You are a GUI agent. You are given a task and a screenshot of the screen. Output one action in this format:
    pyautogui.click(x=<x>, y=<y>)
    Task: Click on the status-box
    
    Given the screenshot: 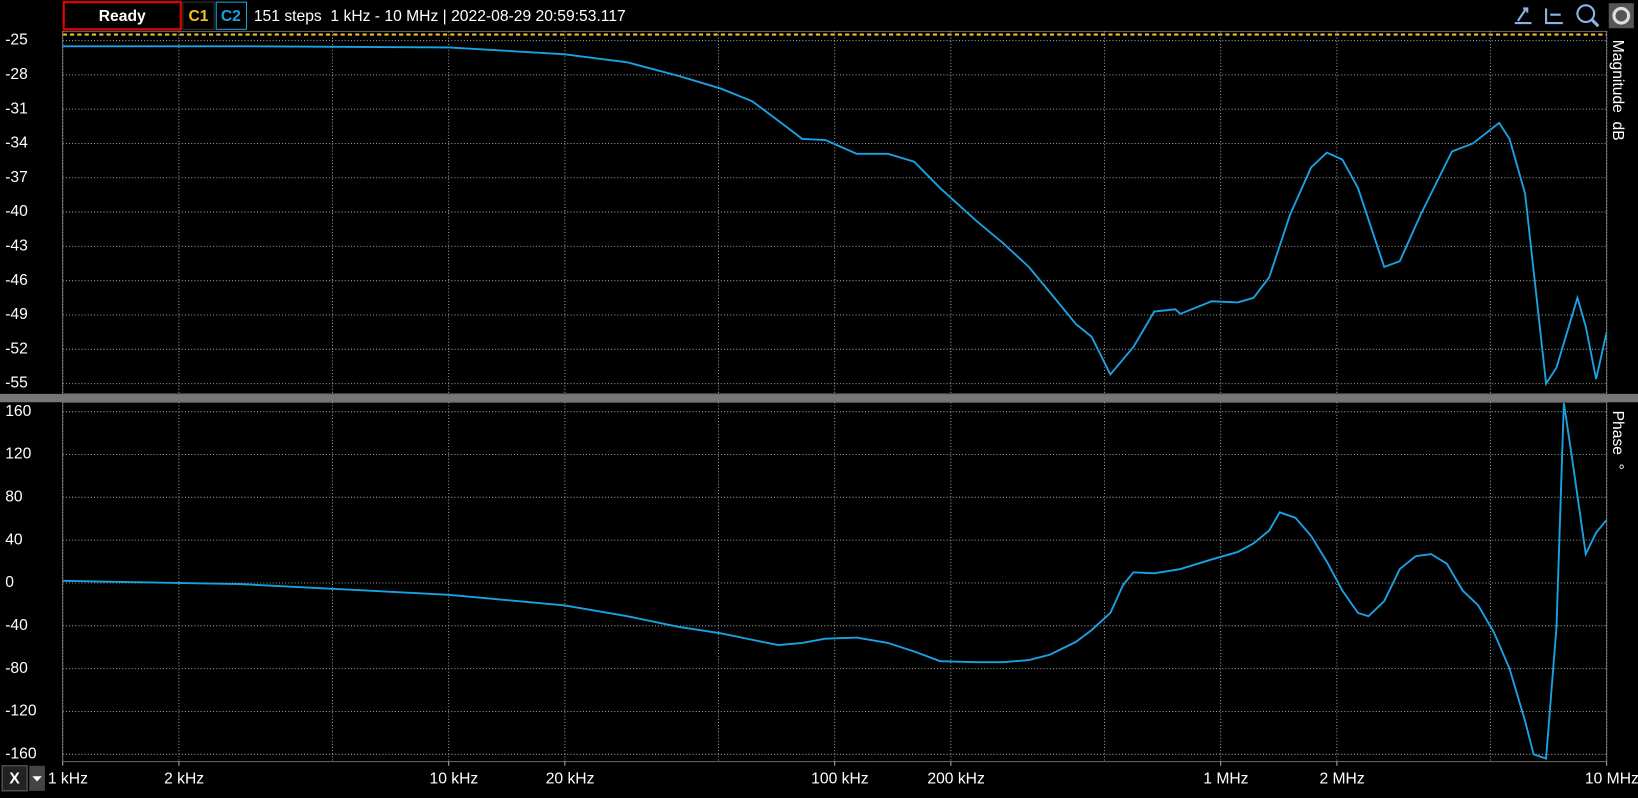 What is the action you would take?
    pyautogui.click(x=122, y=16)
    